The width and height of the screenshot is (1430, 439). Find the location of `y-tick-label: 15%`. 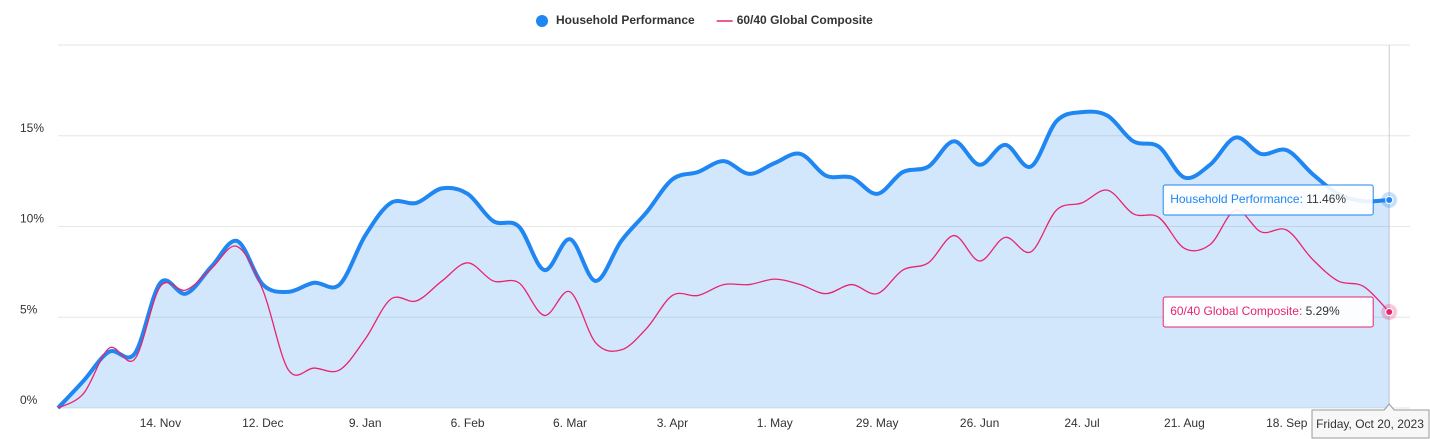

y-tick-label: 15% is located at coordinates (32, 128).